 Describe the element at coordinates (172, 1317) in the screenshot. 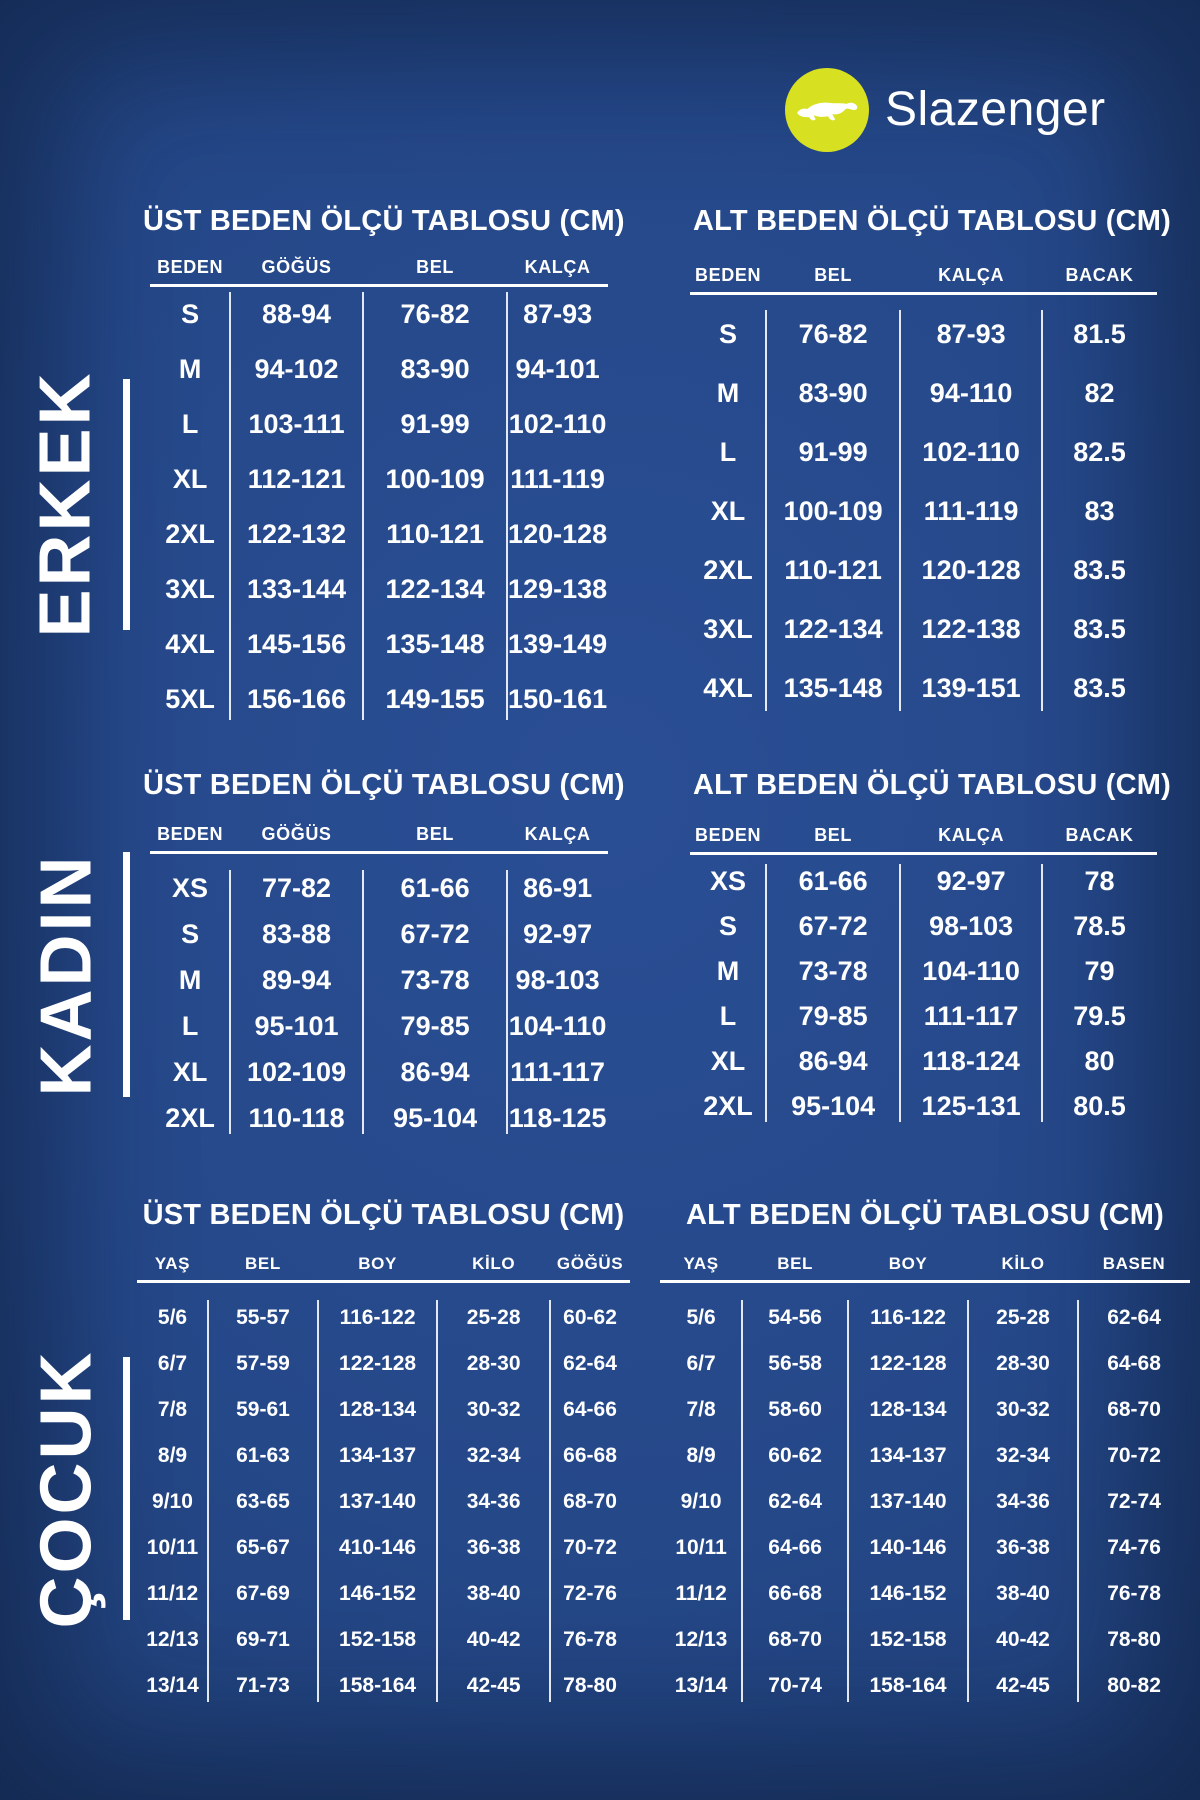

I see `size-cell: 5/6` at that location.